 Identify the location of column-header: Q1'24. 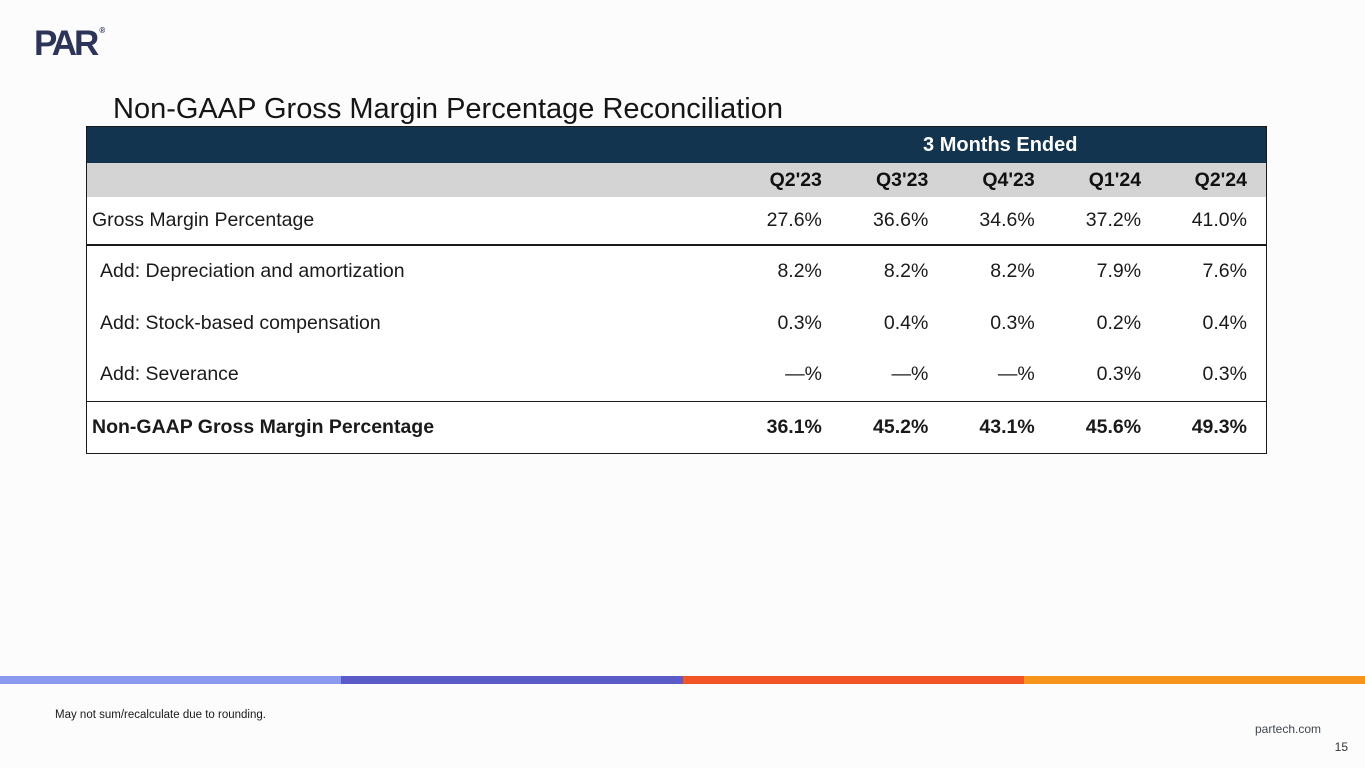
(1107, 180).